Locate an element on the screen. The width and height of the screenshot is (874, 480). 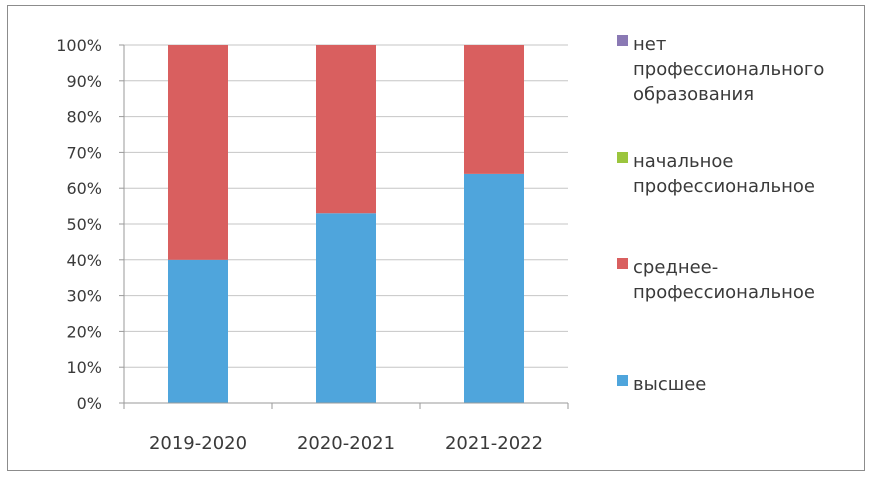
x-tick-label: 2021-2022 is located at coordinates (494, 443).